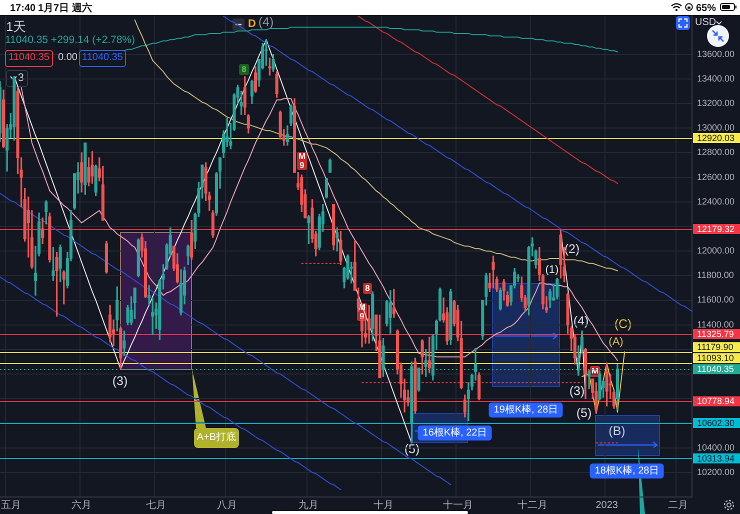 Image resolution: width=740 pixels, height=514 pixels. Describe the element at coordinates (716, 53) in the screenshot. I see `y-tick-label: 13600.00` at that location.